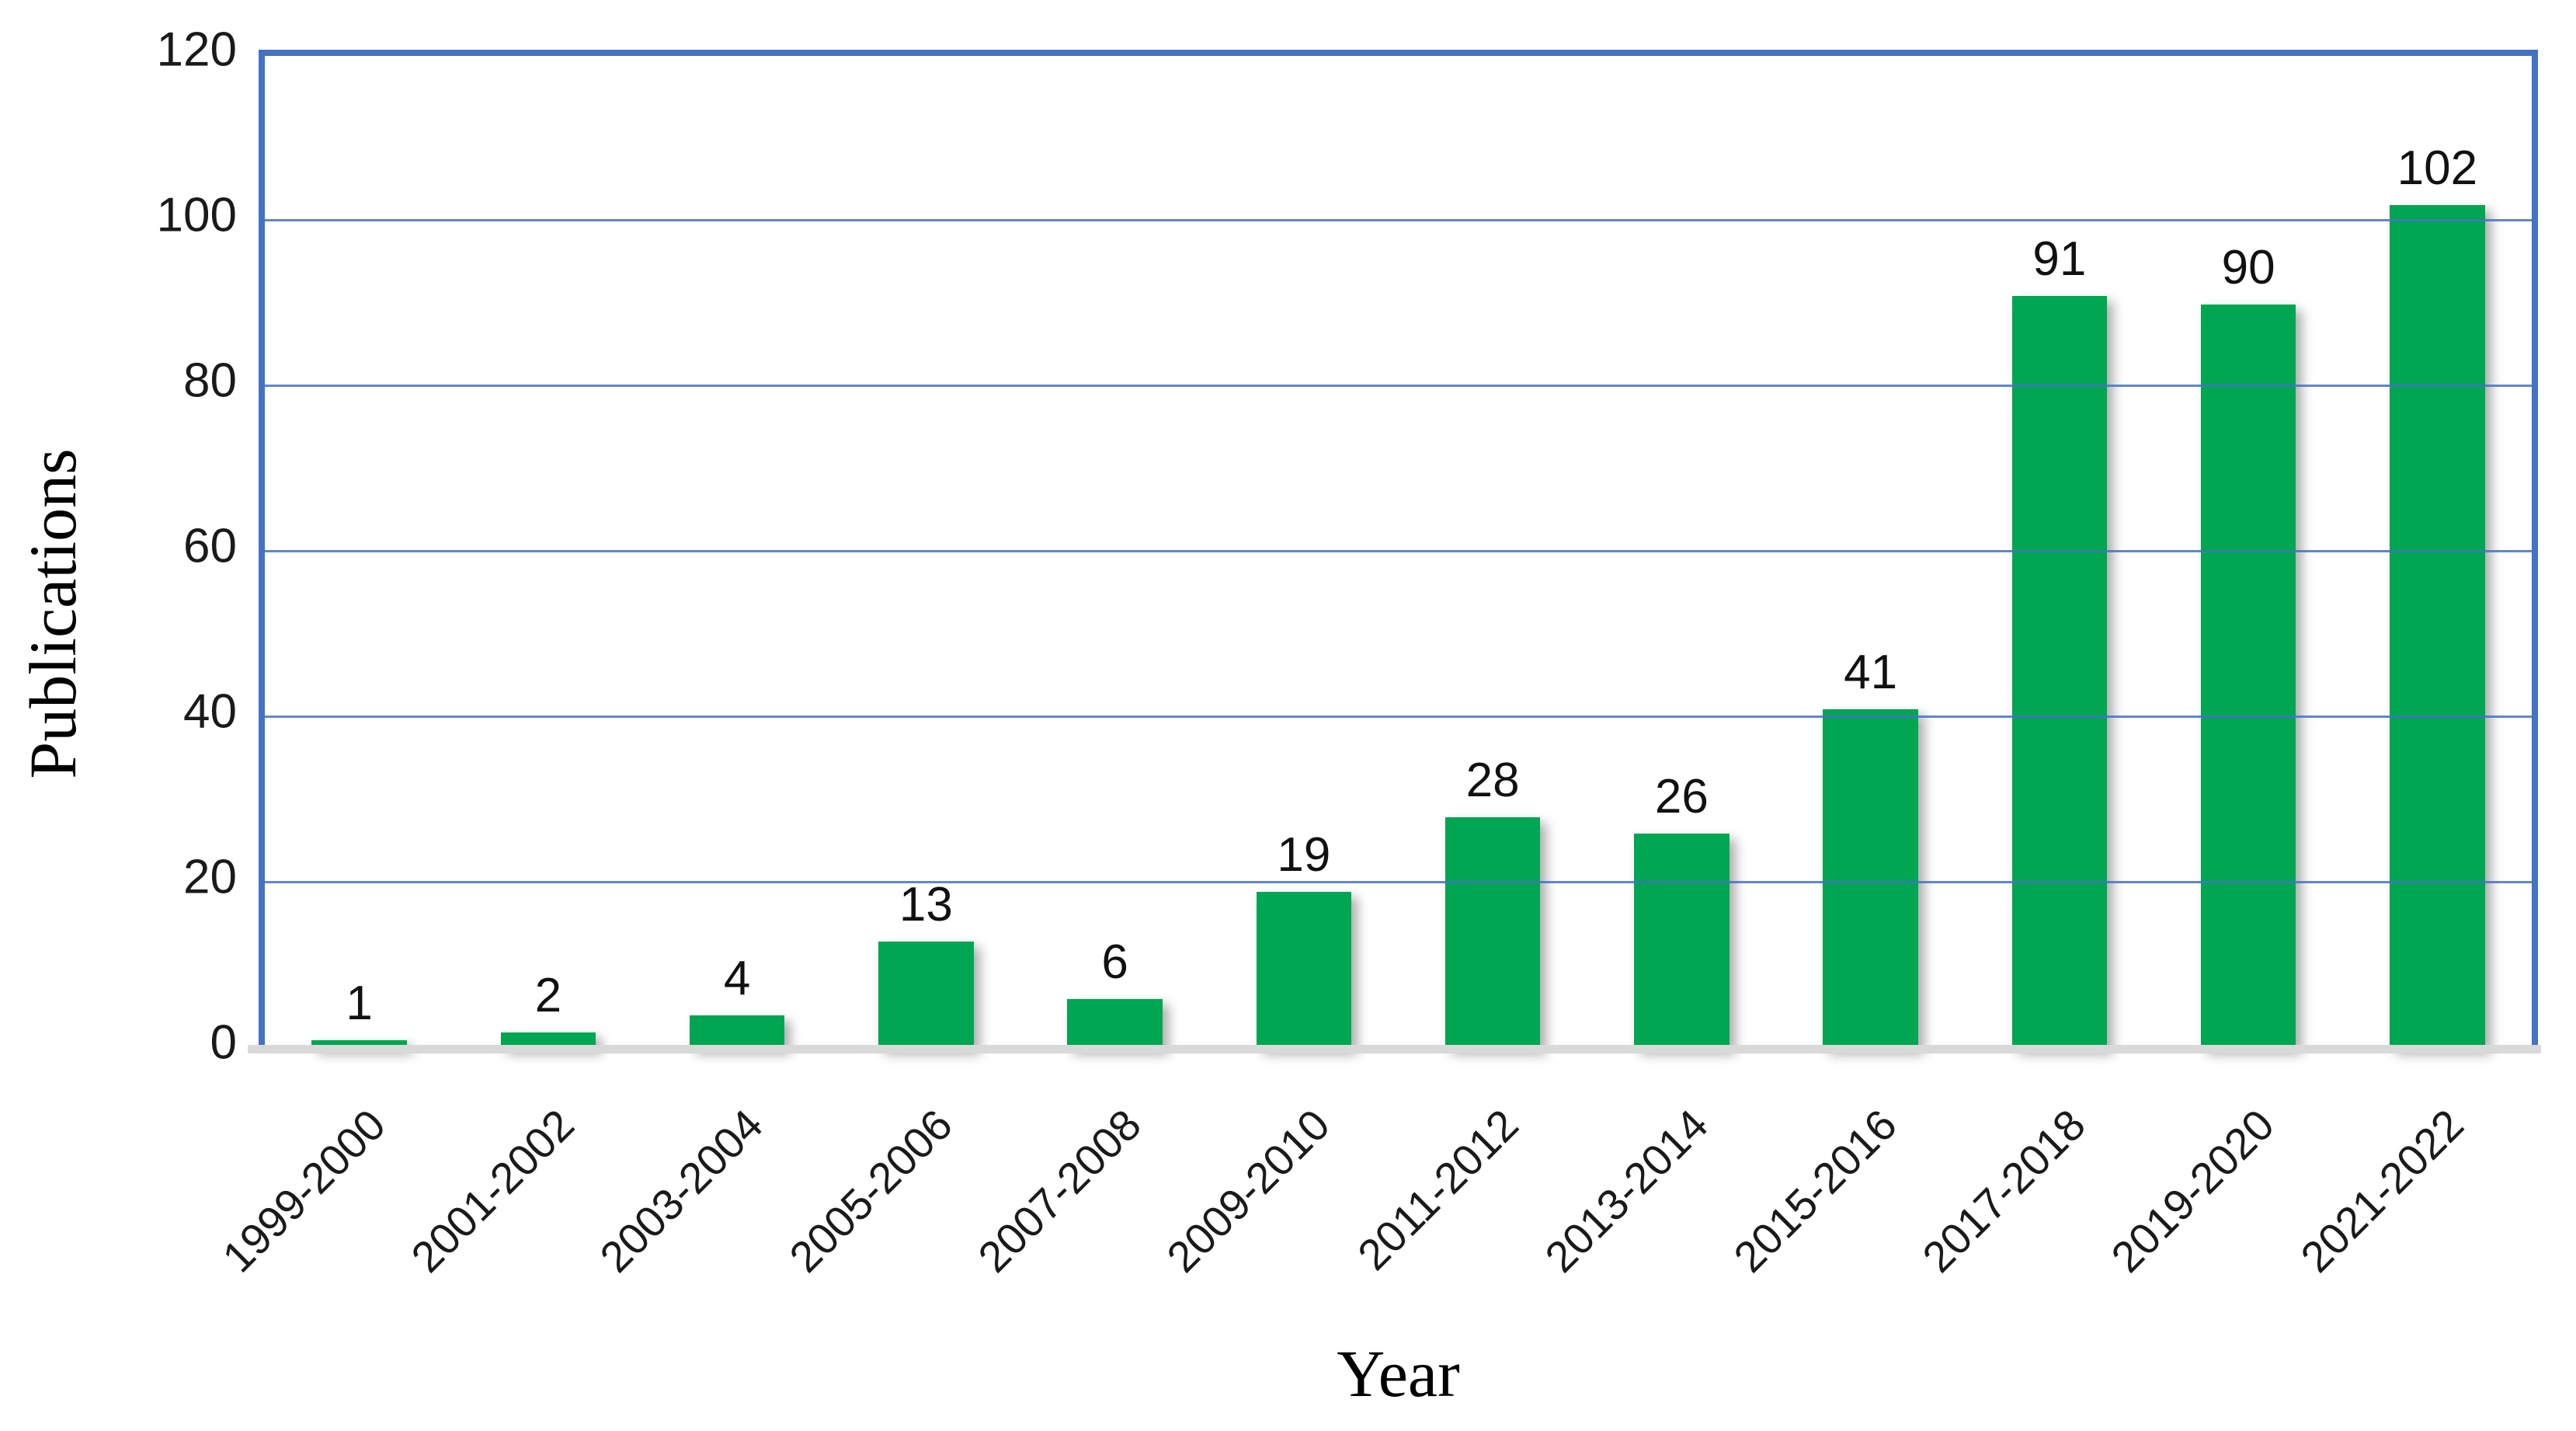  Describe the element at coordinates (1394, 1049) in the screenshot. I see `x-axis-line` at that location.